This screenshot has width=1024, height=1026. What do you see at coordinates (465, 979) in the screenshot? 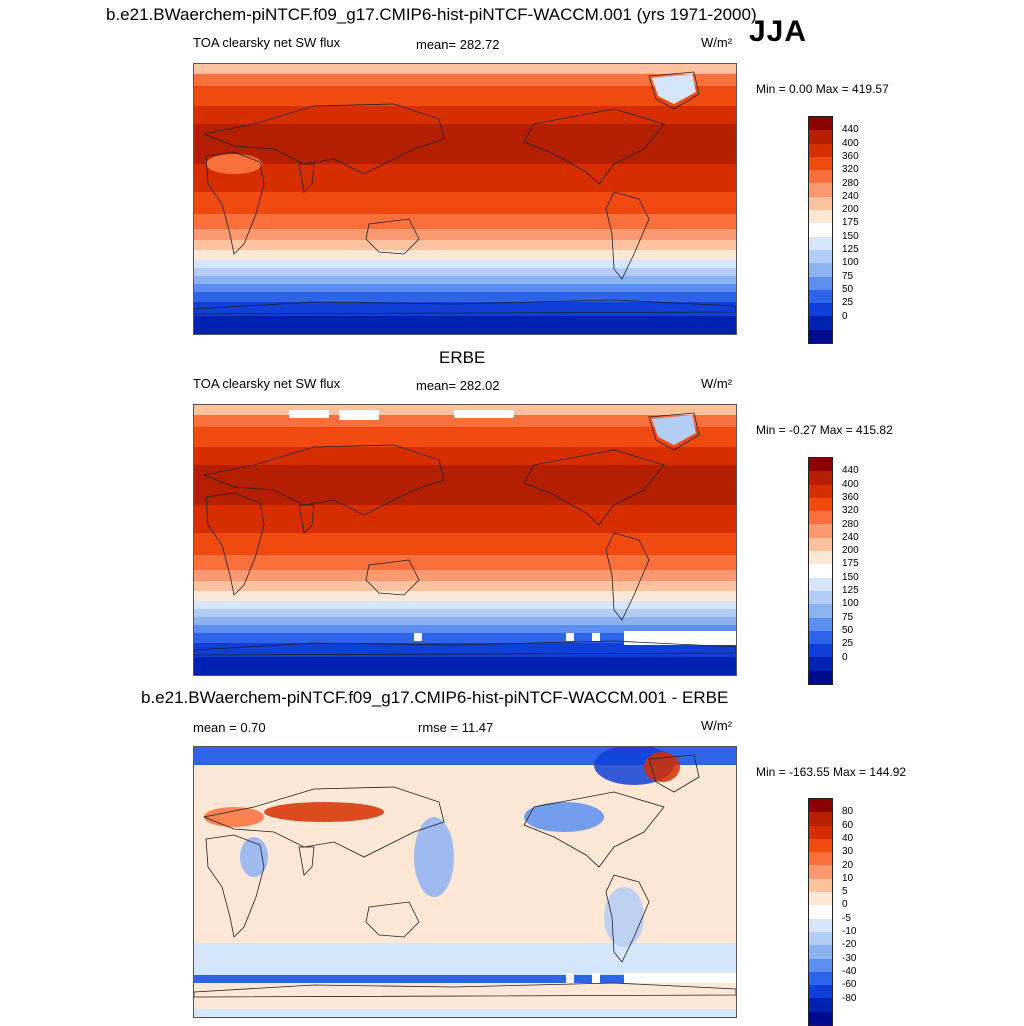
I see `southern-ocean-band` at bounding box center [465, 979].